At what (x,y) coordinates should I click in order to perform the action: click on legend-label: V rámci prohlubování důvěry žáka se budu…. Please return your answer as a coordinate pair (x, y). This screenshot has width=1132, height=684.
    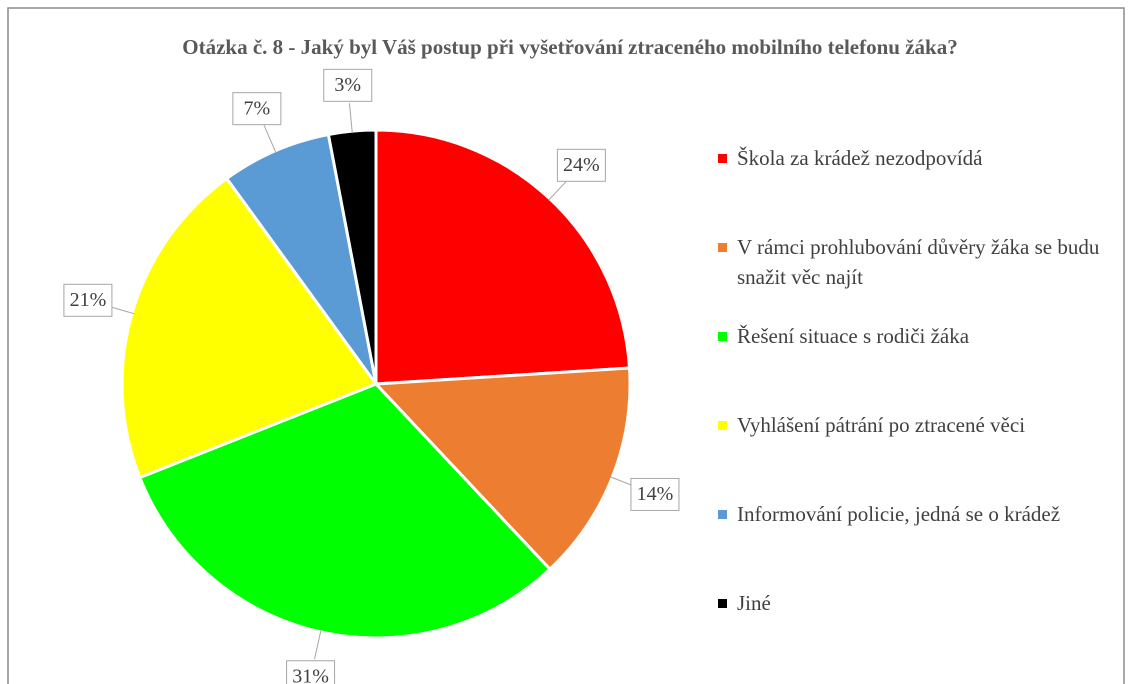
    Looking at the image, I should click on (918, 262).